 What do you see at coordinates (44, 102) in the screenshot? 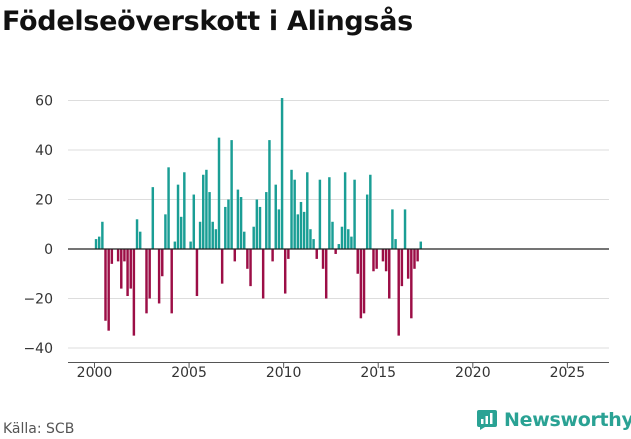
I see `y-tick-label: 60` at bounding box center [44, 102].